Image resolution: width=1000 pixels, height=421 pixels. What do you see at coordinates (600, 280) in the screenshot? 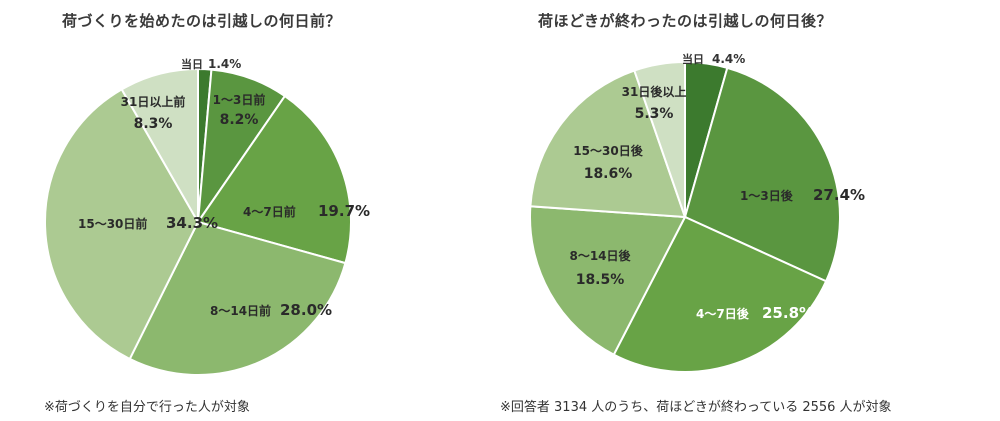
I see `slice-value-label: 18.5%` at bounding box center [600, 280].